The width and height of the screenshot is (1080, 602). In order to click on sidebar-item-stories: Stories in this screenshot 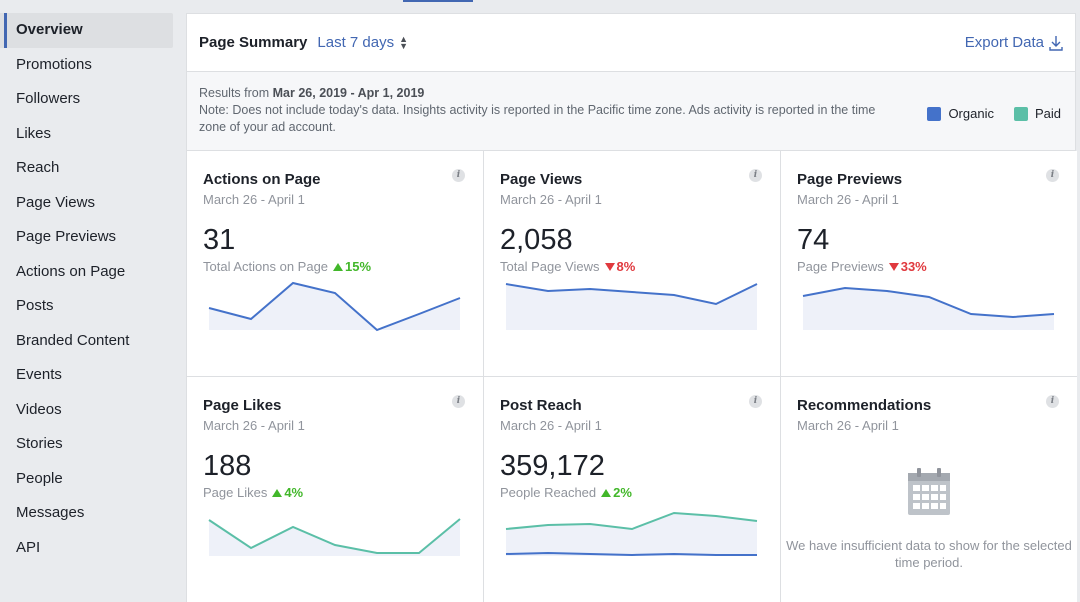, I will do `click(39, 443)`.